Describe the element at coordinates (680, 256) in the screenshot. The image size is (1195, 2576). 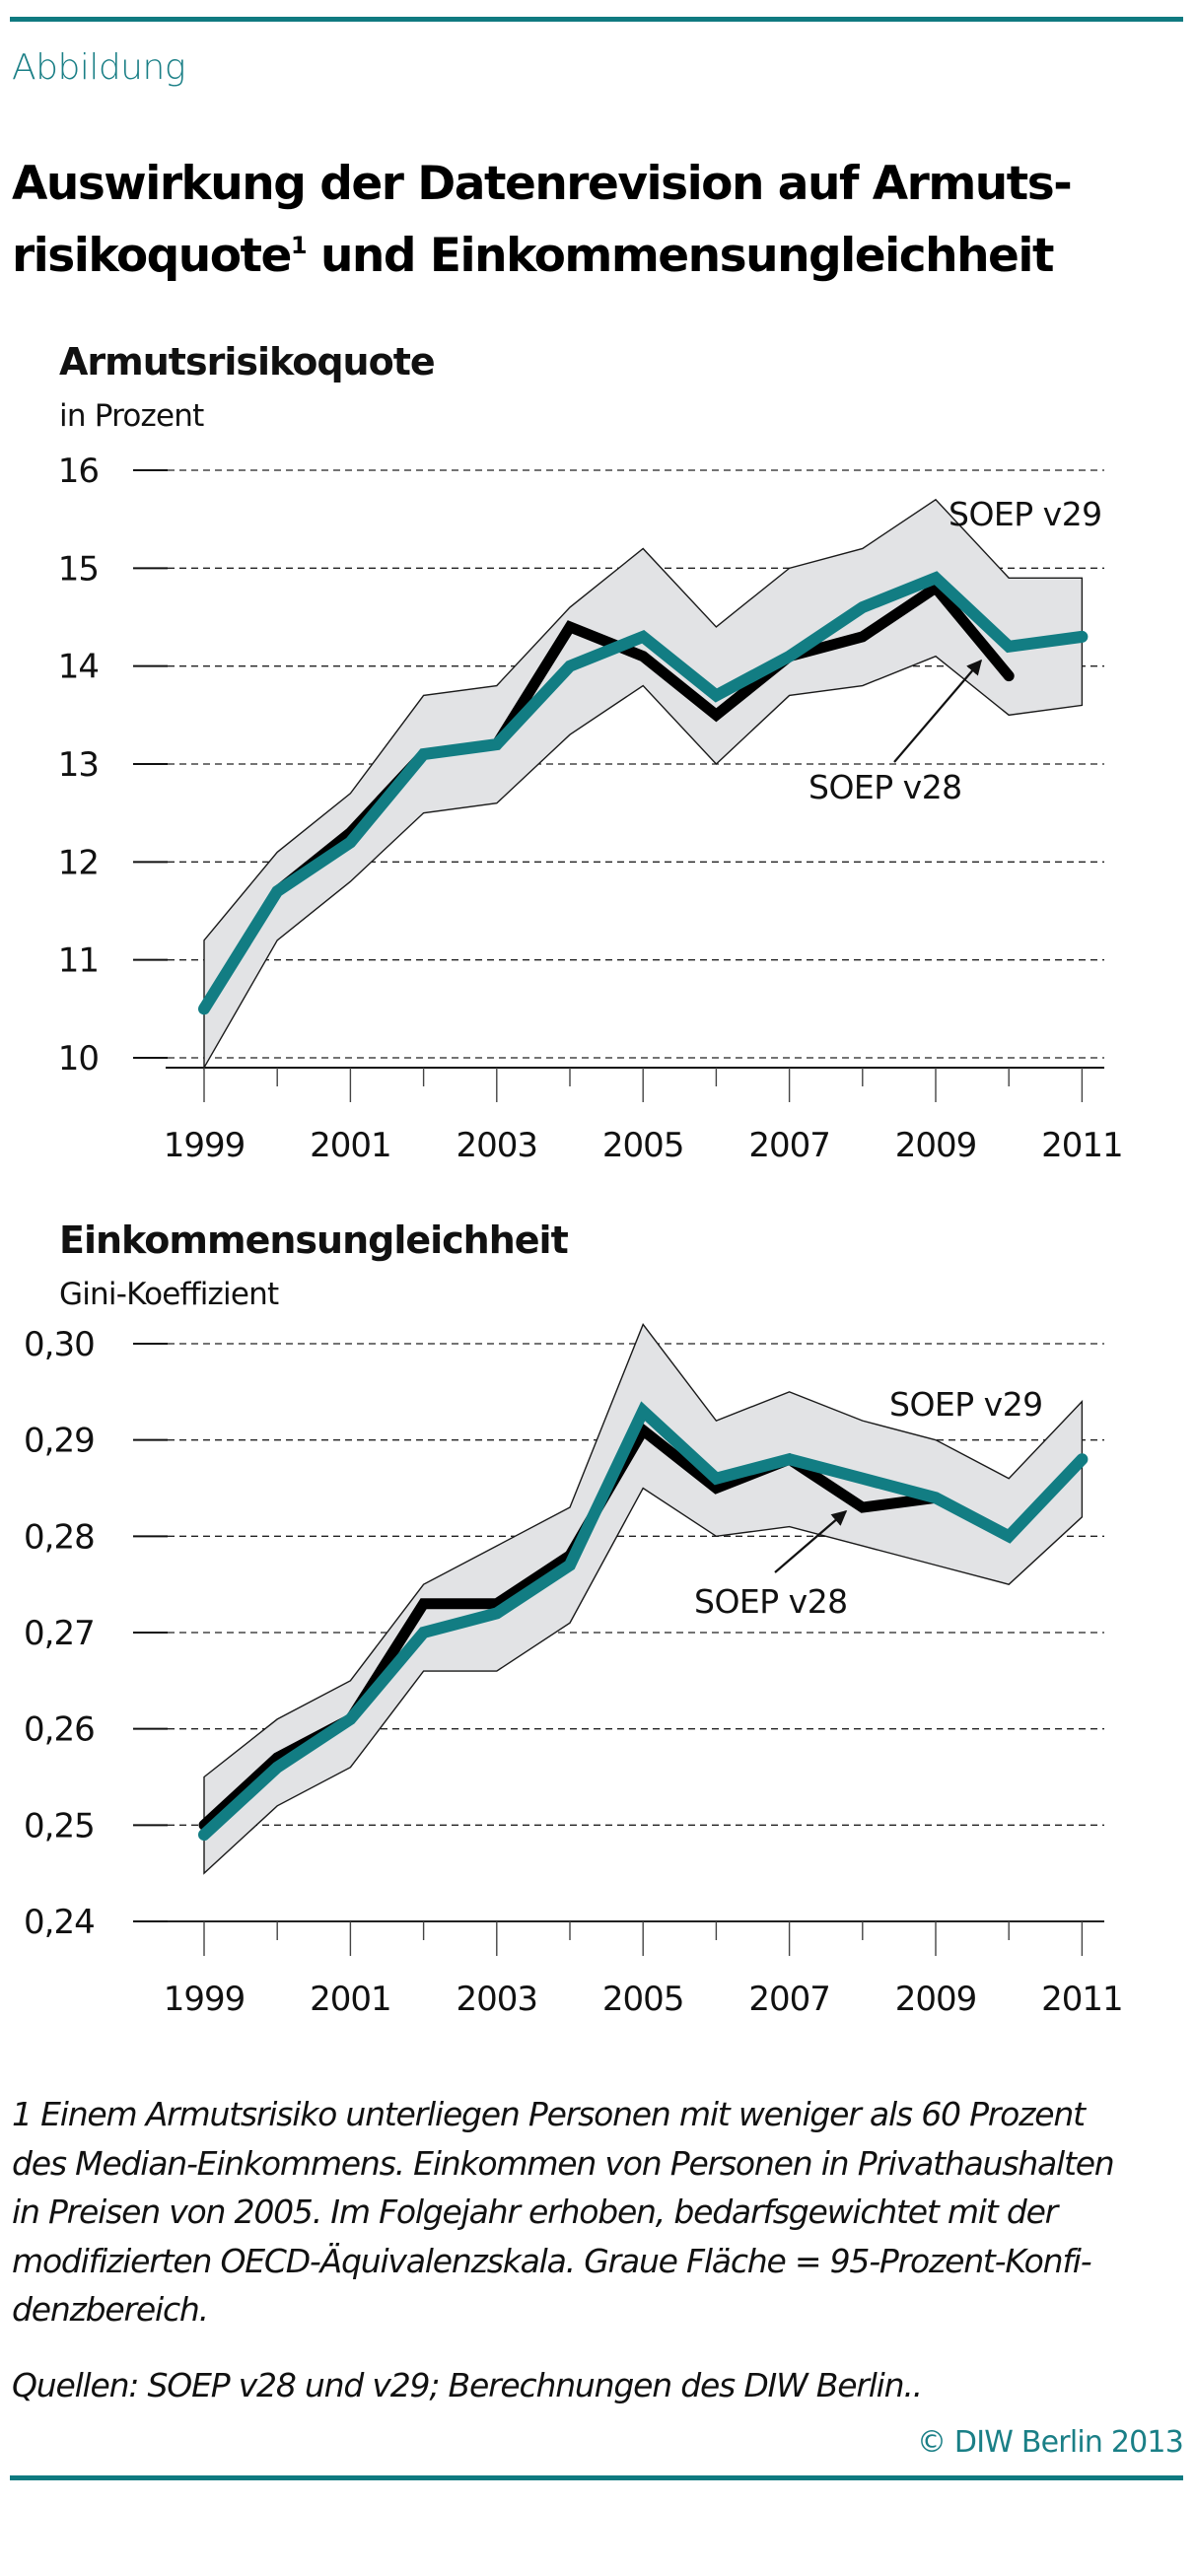
I see `title-line-2b: und Einkommensungleichheit` at that location.